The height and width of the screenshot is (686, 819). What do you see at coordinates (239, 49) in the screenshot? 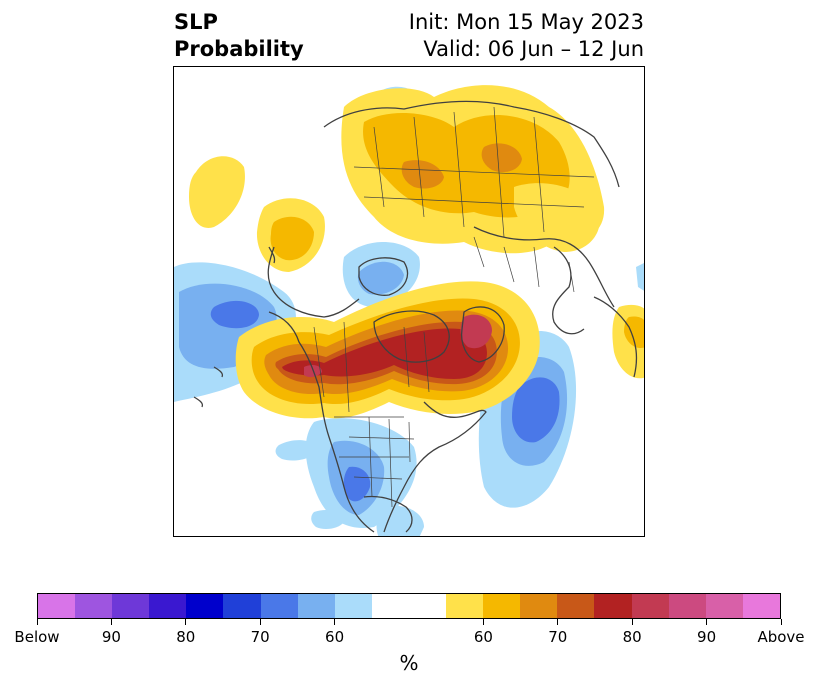
I see `title-product: Probability` at bounding box center [239, 49].